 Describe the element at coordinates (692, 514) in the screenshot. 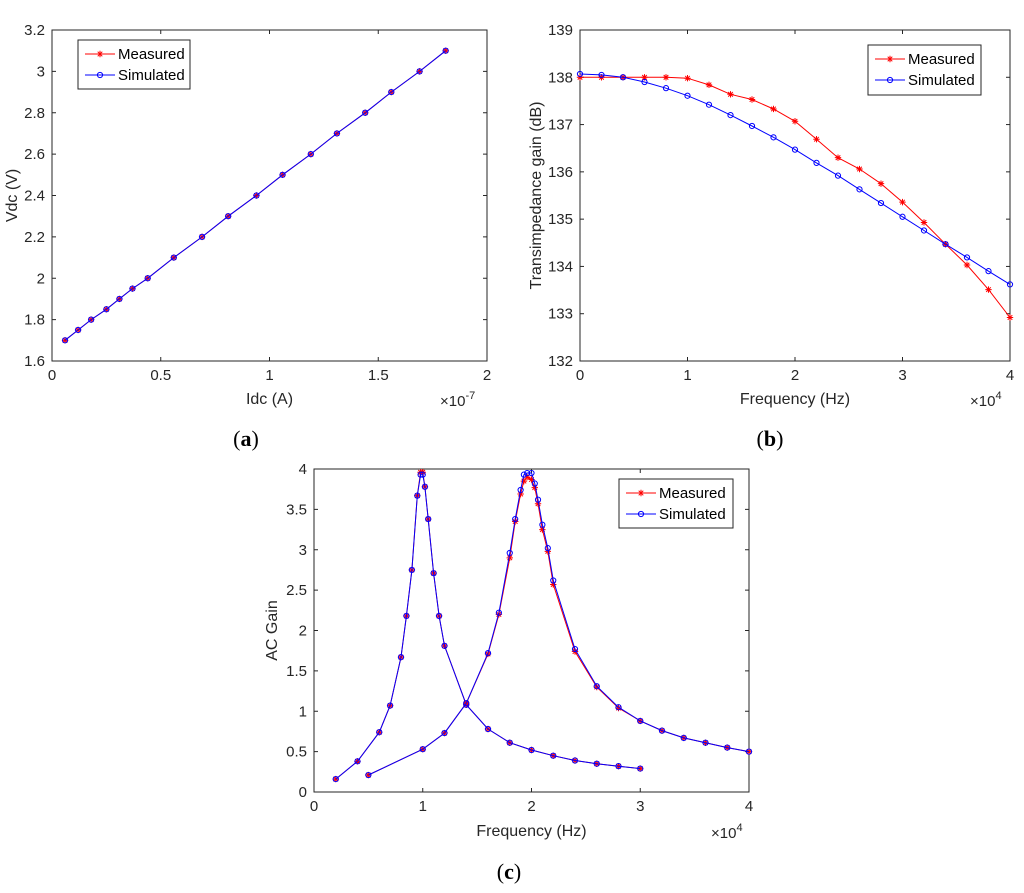

I see `legend-entry-simulated: Simulated` at that location.